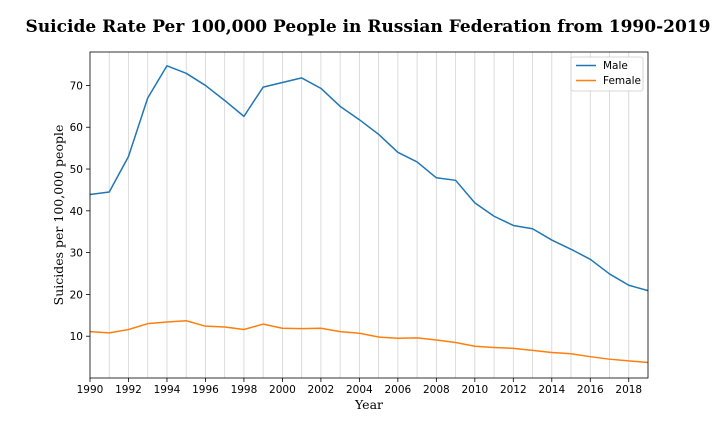 The height and width of the screenshot is (432, 720). What do you see at coordinates (321, 390) in the screenshot?
I see `x-tick-label: 2002` at bounding box center [321, 390].